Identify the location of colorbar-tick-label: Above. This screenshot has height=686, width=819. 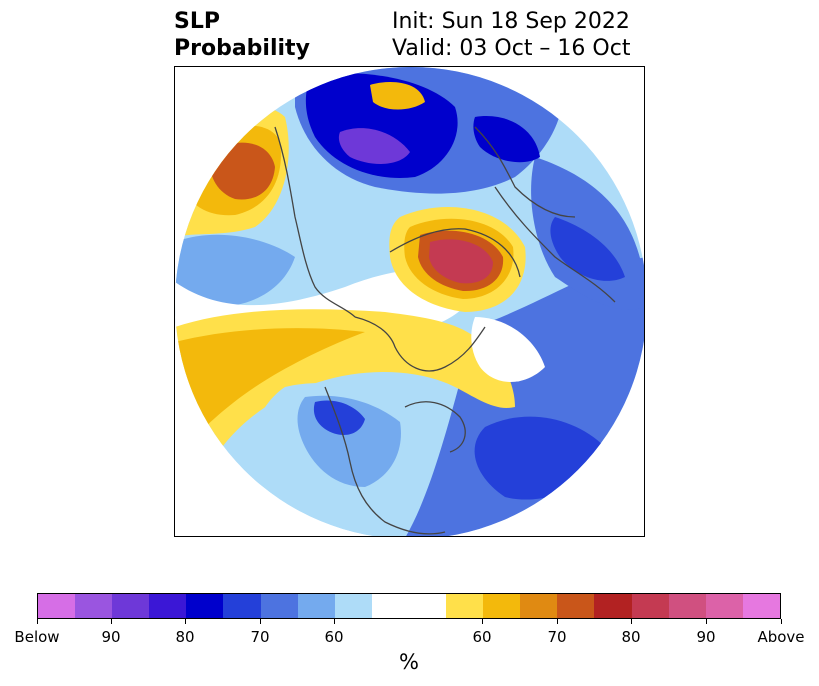
(781, 637).